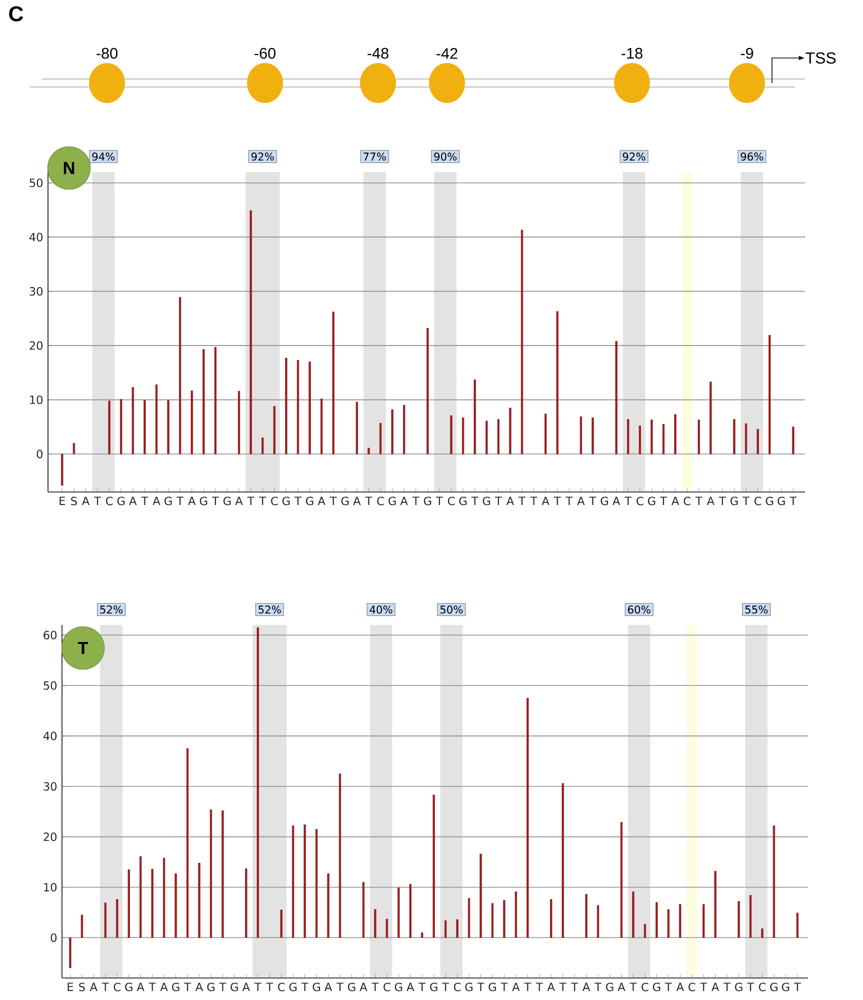 This screenshot has height=1000, width=863. Describe the element at coordinates (756, 610) in the screenshot. I see `text: 55%` at that location.